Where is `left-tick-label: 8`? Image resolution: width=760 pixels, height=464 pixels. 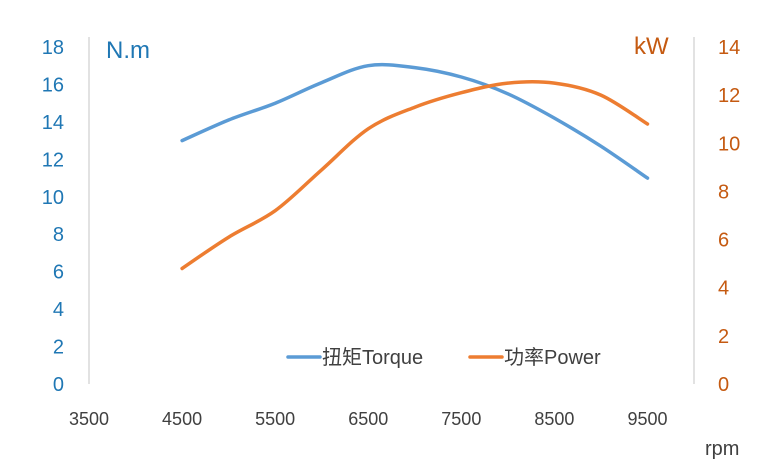
left-tick-label: 8 is located at coordinates (58, 235).